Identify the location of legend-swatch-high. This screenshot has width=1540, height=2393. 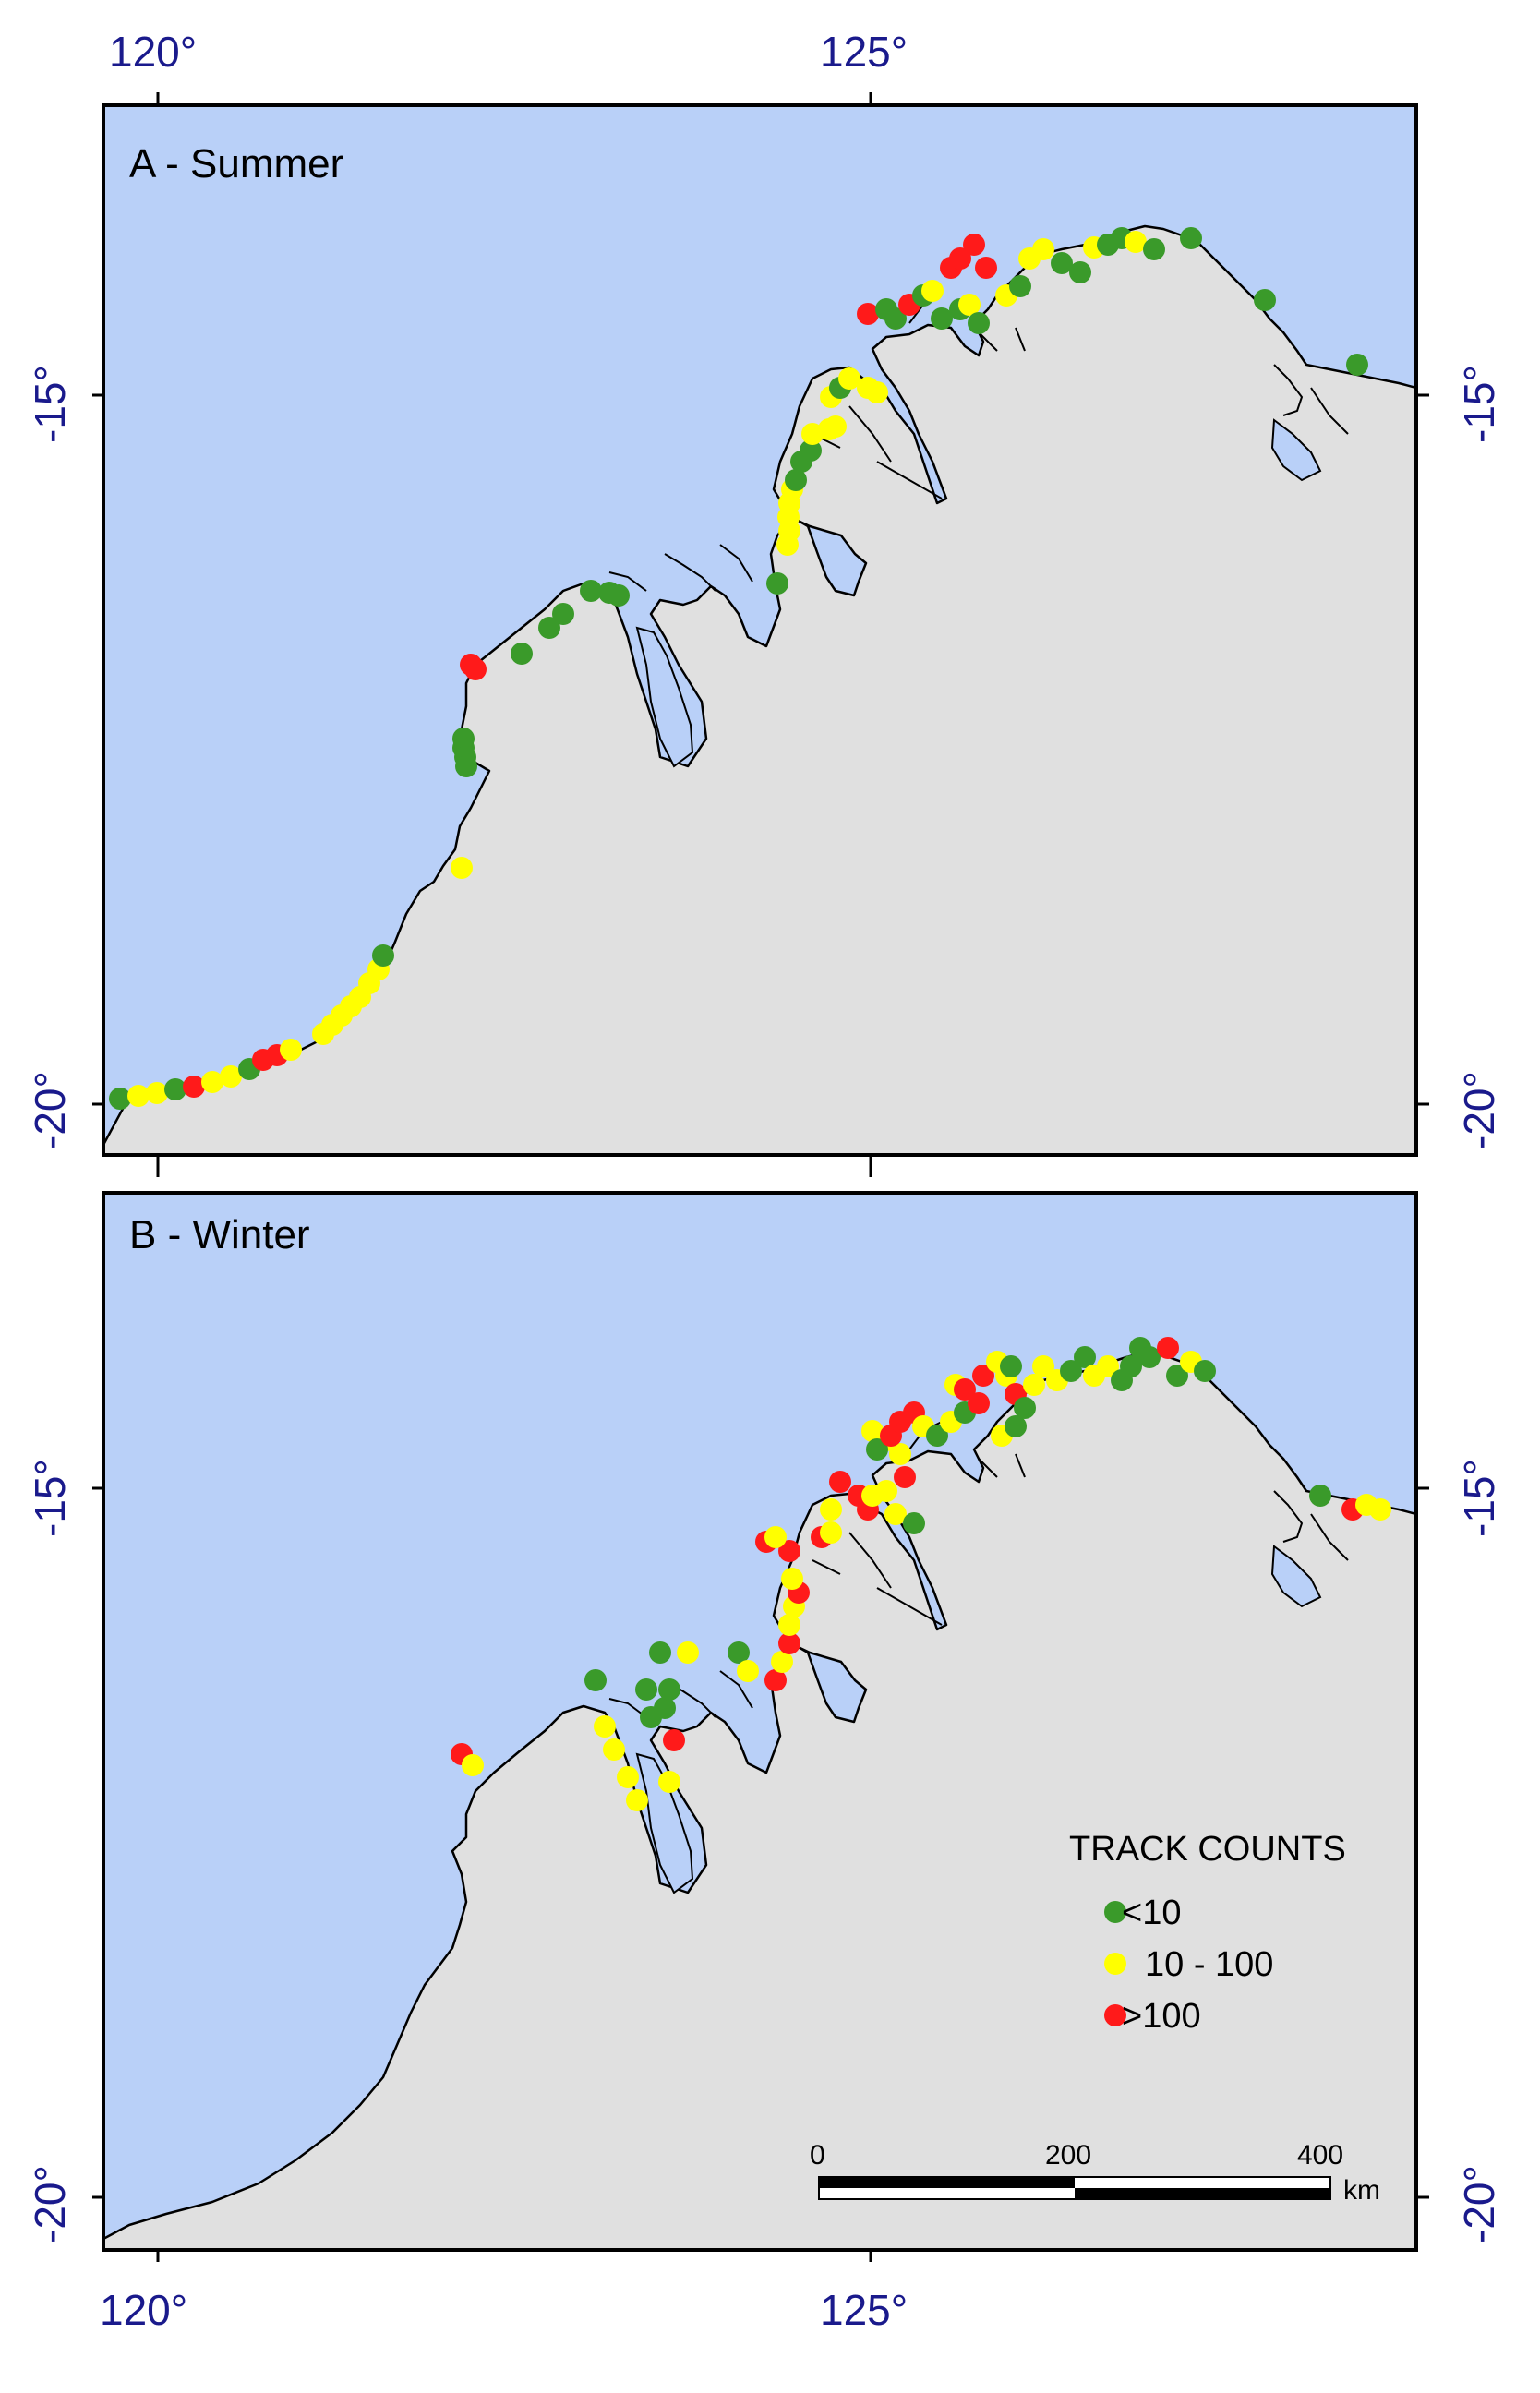
(1115, 2015).